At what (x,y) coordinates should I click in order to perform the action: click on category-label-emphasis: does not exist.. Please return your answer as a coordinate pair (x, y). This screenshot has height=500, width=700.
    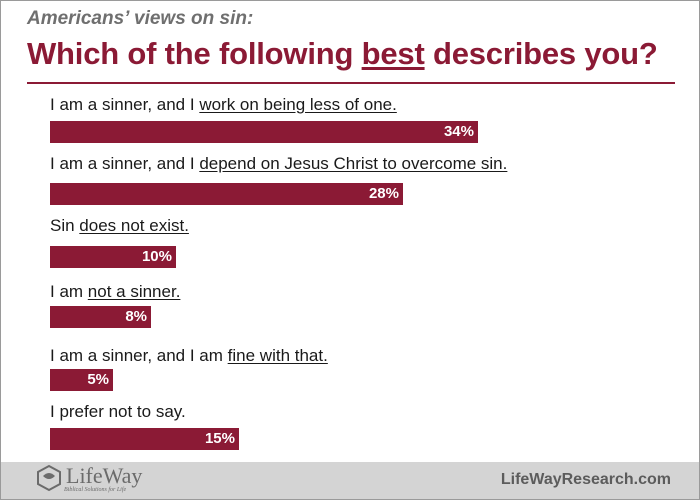
    Looking at the image, I should click on (134, 225).